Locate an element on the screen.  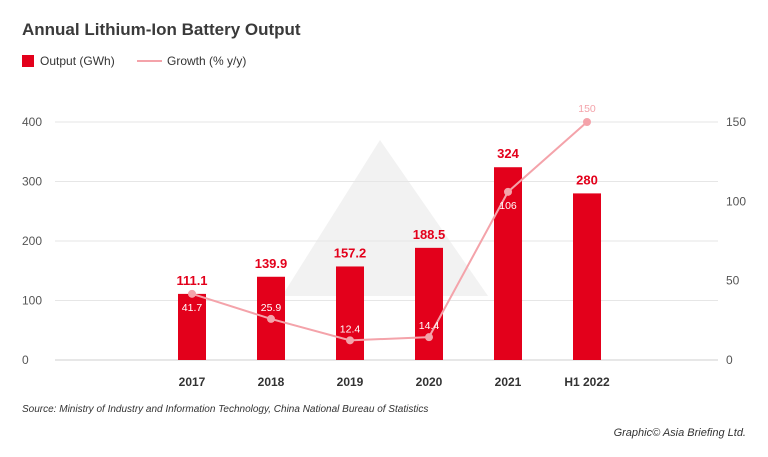
bar-value-label: 157.2 is located at coordinates (350, 252).